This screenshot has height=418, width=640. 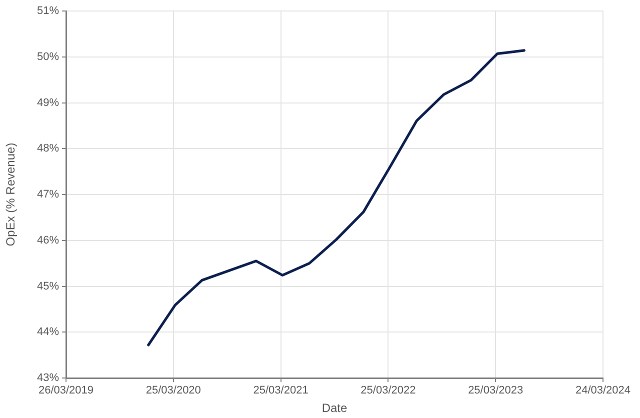 I want to click on y-tick-label: 43%, so click(x=48, y=378).